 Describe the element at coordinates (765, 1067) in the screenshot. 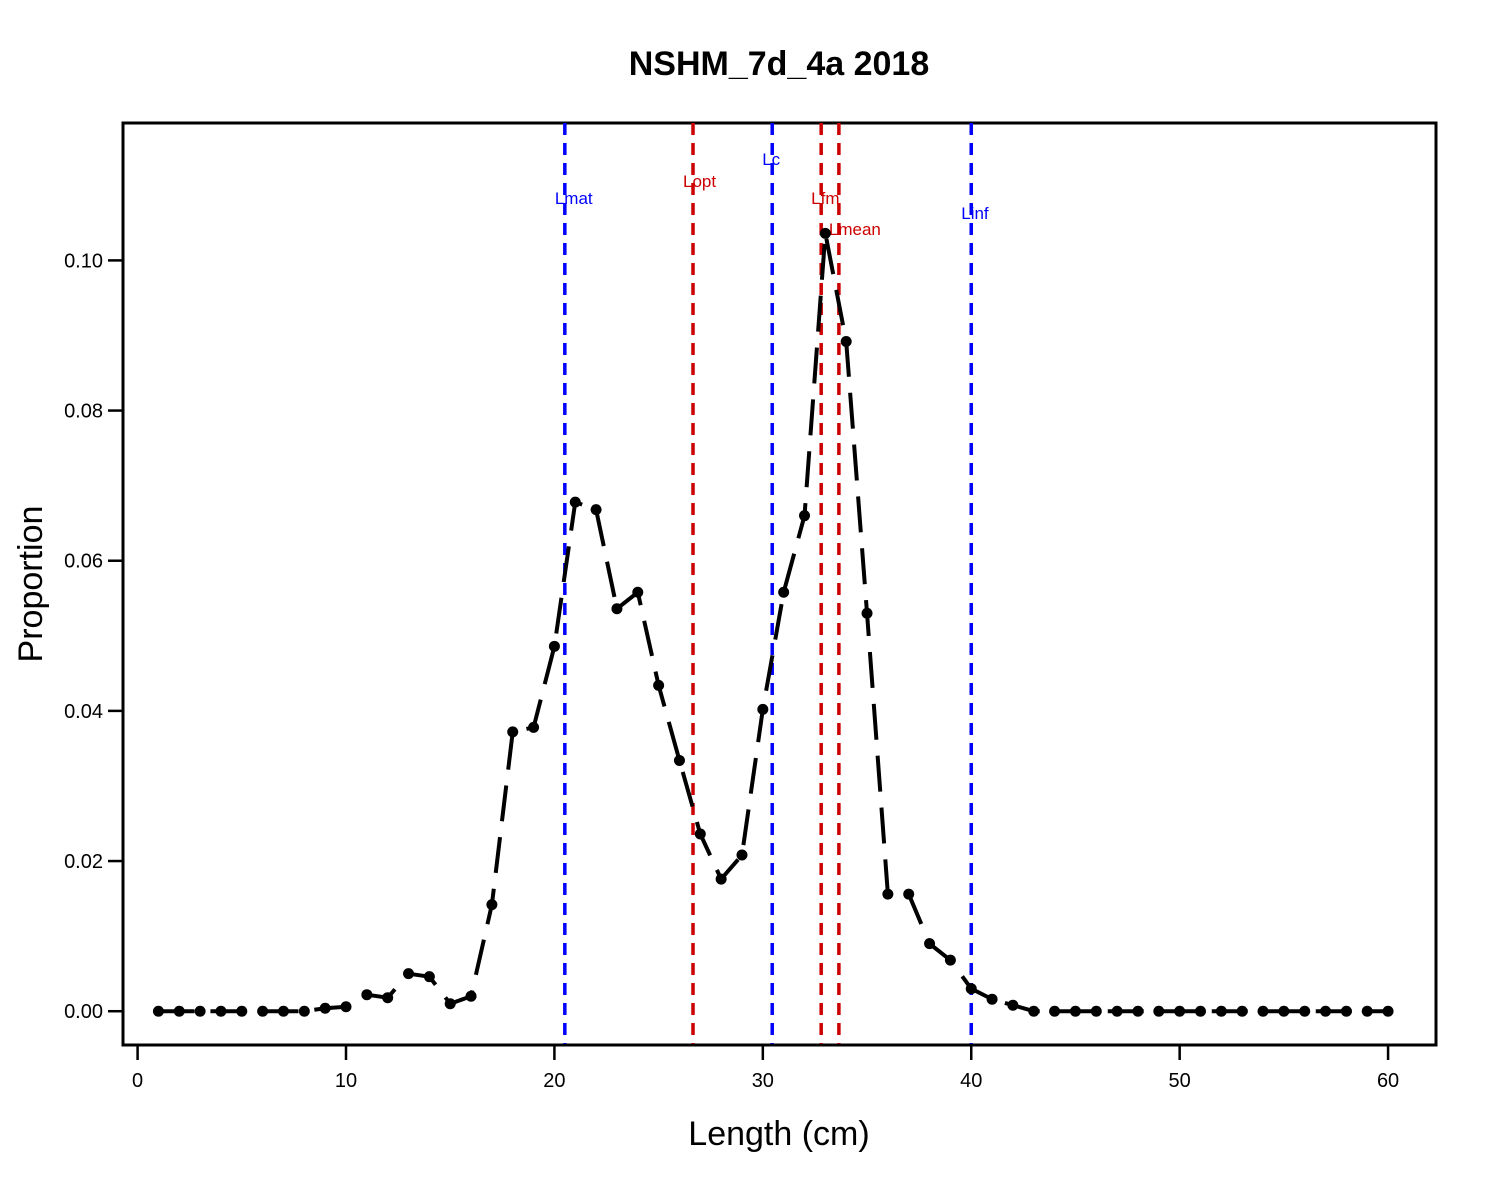

I see `x-axis: 0 10 20 30 40 50 60` at that location.